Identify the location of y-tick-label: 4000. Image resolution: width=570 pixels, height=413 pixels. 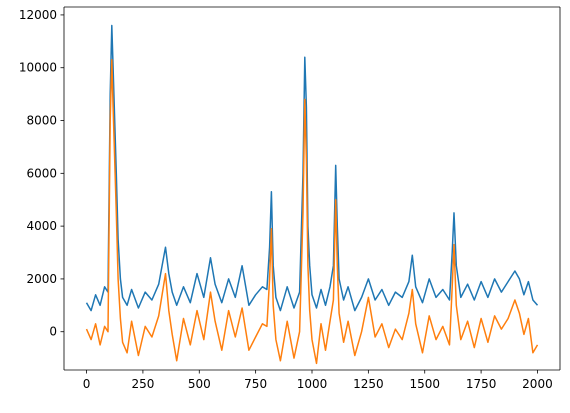
(41, 226).